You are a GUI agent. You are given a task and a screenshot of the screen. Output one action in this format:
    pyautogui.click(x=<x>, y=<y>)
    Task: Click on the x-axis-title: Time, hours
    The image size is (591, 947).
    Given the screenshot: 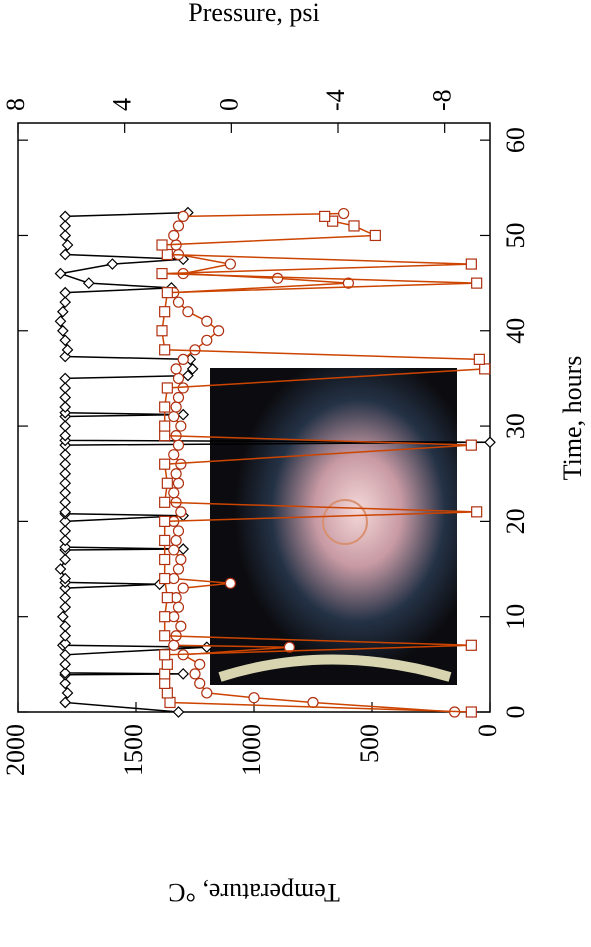 What is the action you would take?
    pyautogui.click(x=572, y=418)
    